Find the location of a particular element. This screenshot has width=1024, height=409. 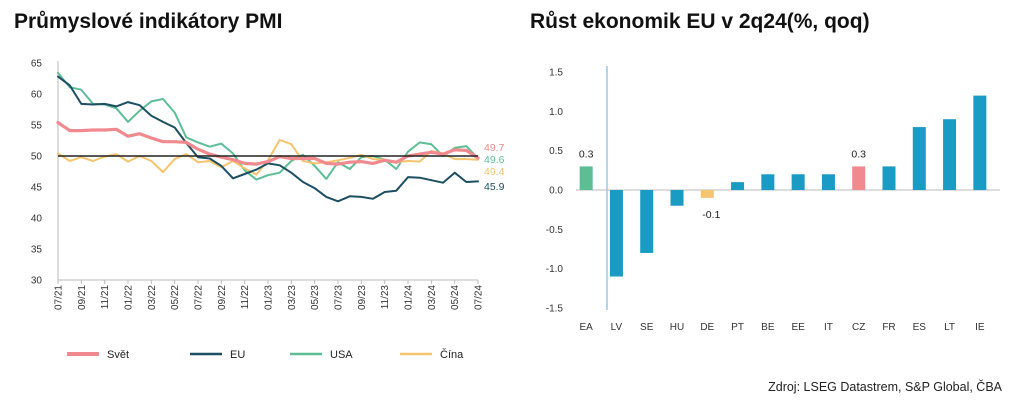

pmi-y-tick-label: 40 is located at coordinates (37, 219).